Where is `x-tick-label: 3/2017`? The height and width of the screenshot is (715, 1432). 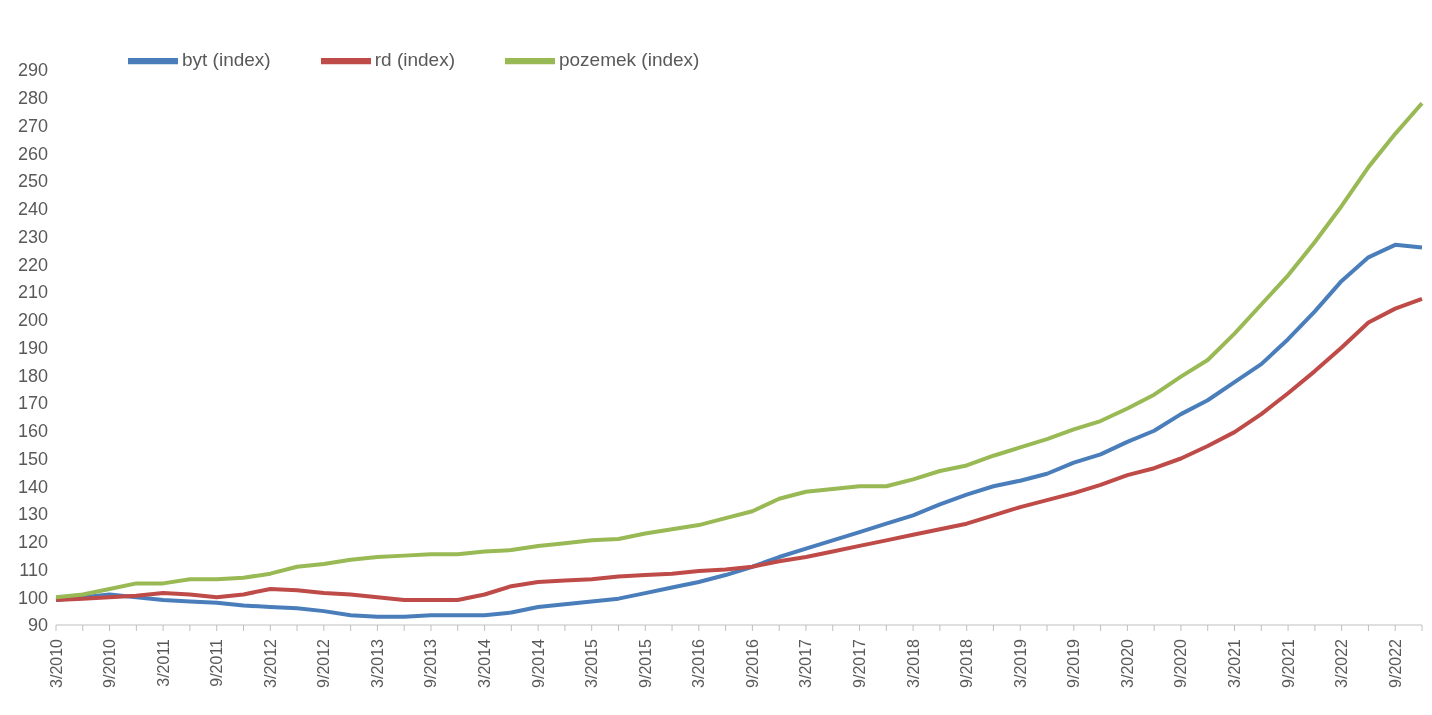 x-tick-label: 3/2017 is located at coordinates (806, 663).